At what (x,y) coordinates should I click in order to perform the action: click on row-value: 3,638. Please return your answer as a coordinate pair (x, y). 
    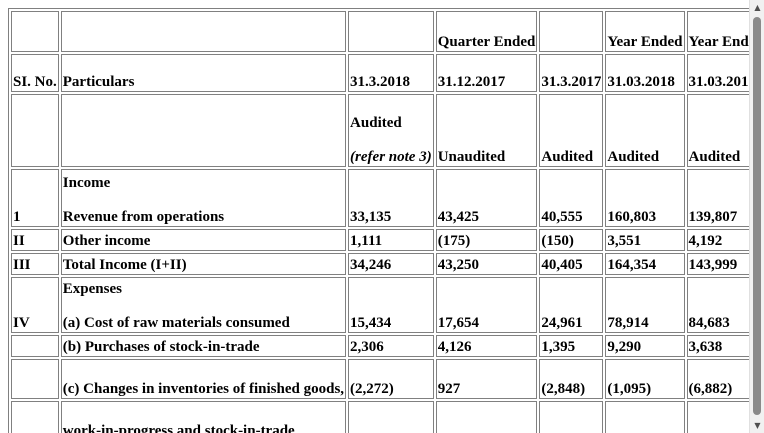
    Looking at the image, I should click on (717, 346).